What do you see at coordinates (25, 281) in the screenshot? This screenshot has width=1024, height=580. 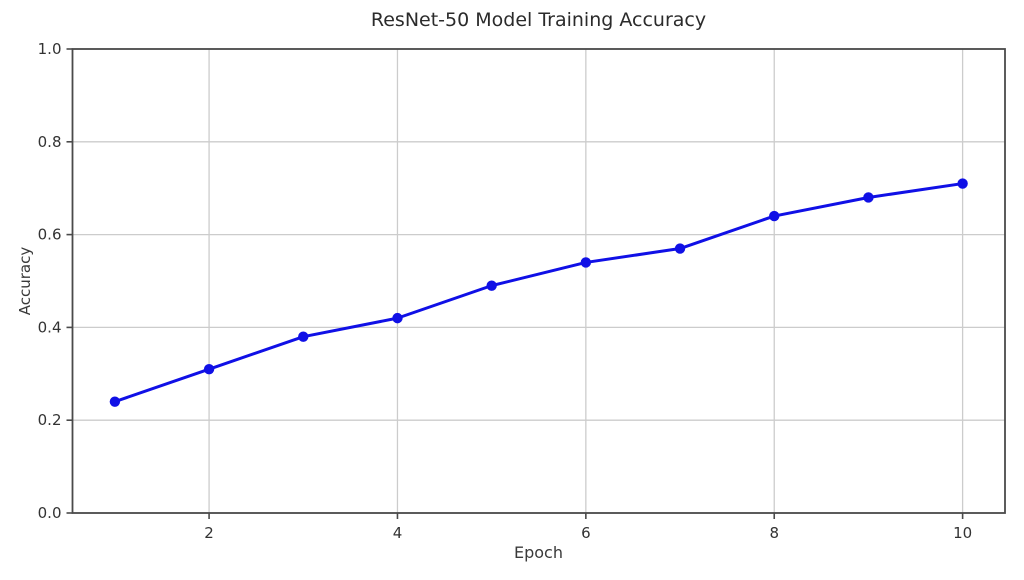 I see `y-axis-label: Accuracy` at bounding box center [25, 281].